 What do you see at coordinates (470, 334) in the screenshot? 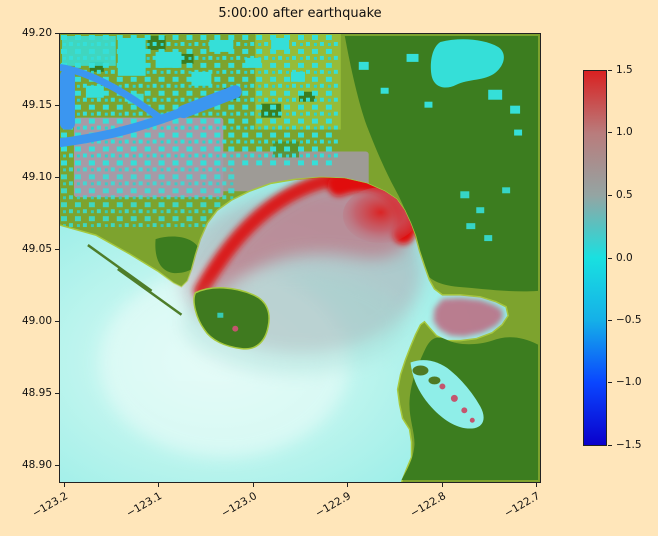
I see `southeast-land` at bounding box center [470, 334].